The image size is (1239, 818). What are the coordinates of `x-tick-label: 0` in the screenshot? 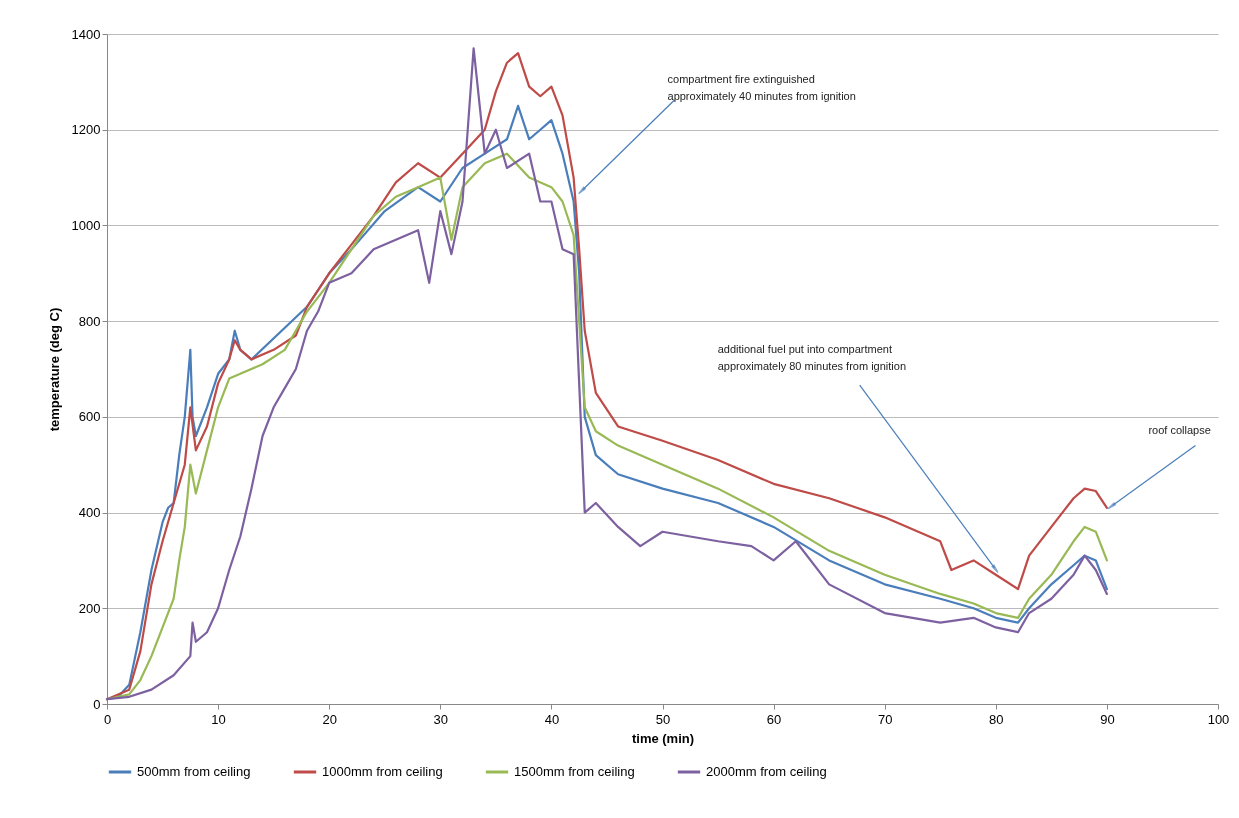 It's located at (107, 719).